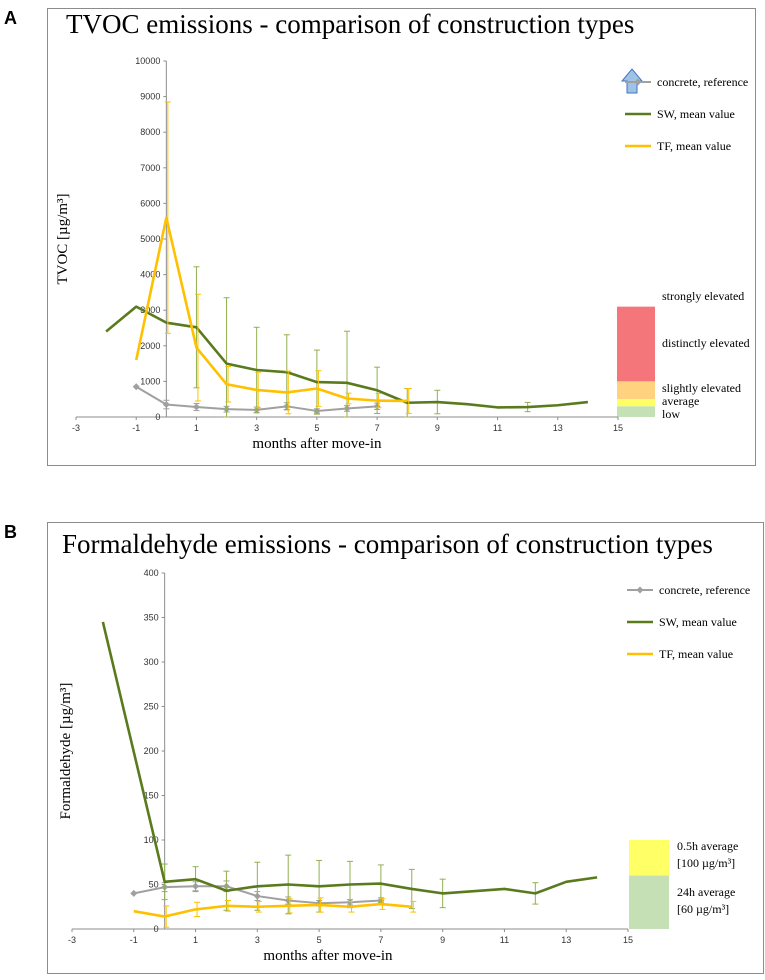 The width and height of the screenshot is (765, 980). What do you see at coordinates (706, 343) in the screenshot?
I see `a-category-label-1: distinctly elevated` at bounding box center [706, 343].